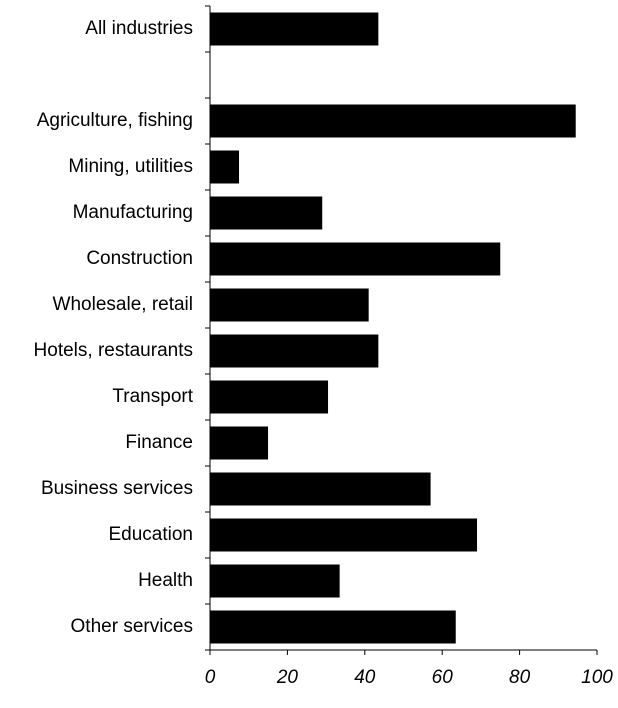 This screenshot has height=708, width=618. Describe the element at coordinates (159, 442) in the screenshot. I see `category-label: Finance` at that location.